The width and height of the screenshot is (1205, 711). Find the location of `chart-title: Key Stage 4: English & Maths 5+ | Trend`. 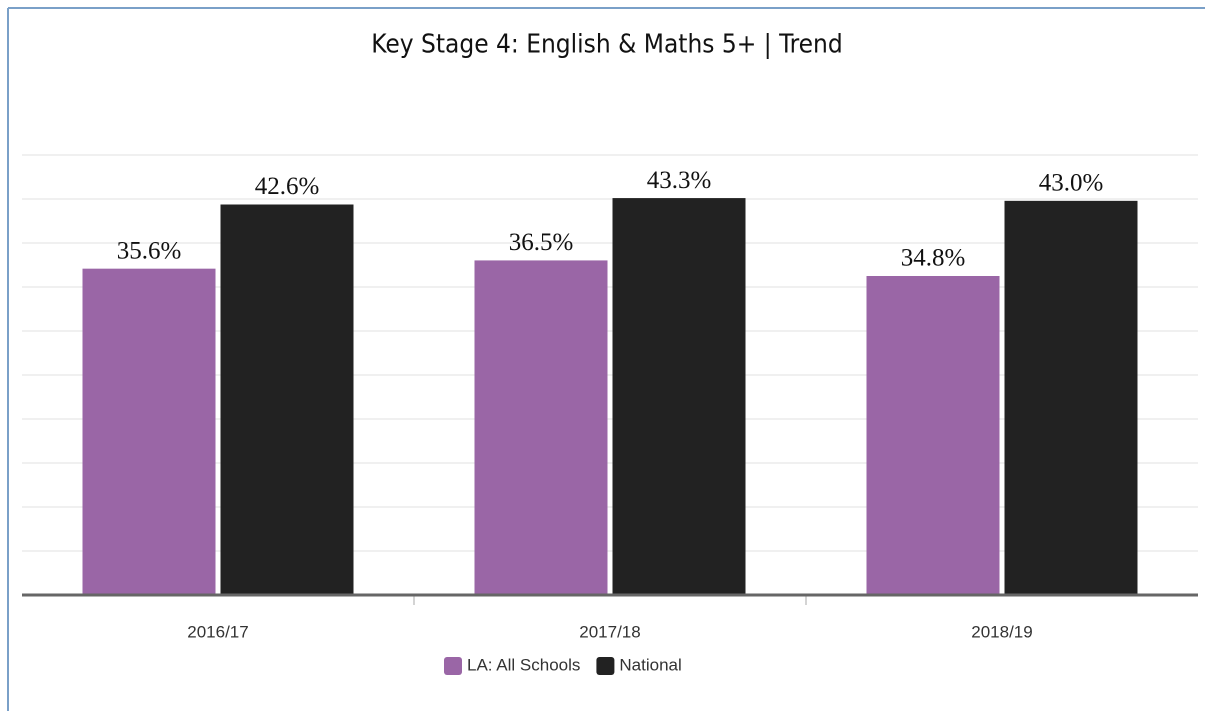

chart-title: Key Stage 4: English & Maths 5+ | Trend is located at coordinates (606, 45).